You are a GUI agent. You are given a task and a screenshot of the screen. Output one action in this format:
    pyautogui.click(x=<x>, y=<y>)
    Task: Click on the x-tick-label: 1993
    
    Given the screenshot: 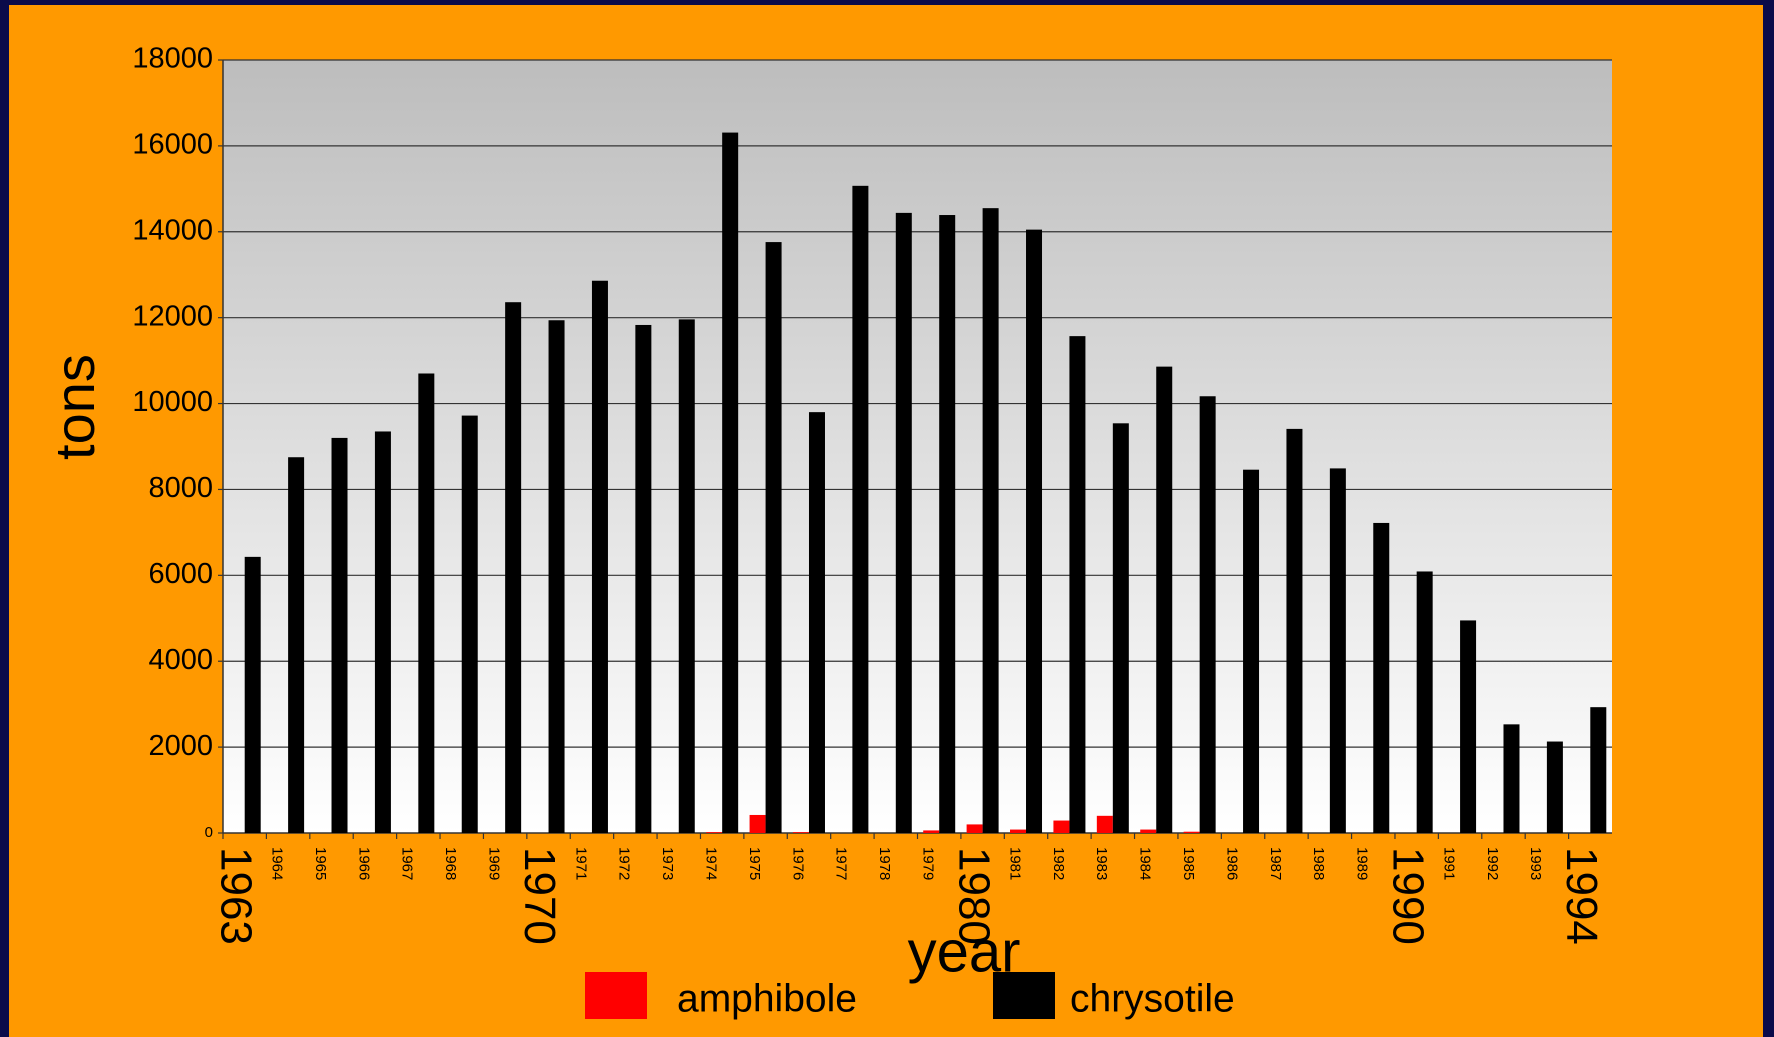 What is the action you would take?
    pyautogui.click(x=1535, y=863)
    